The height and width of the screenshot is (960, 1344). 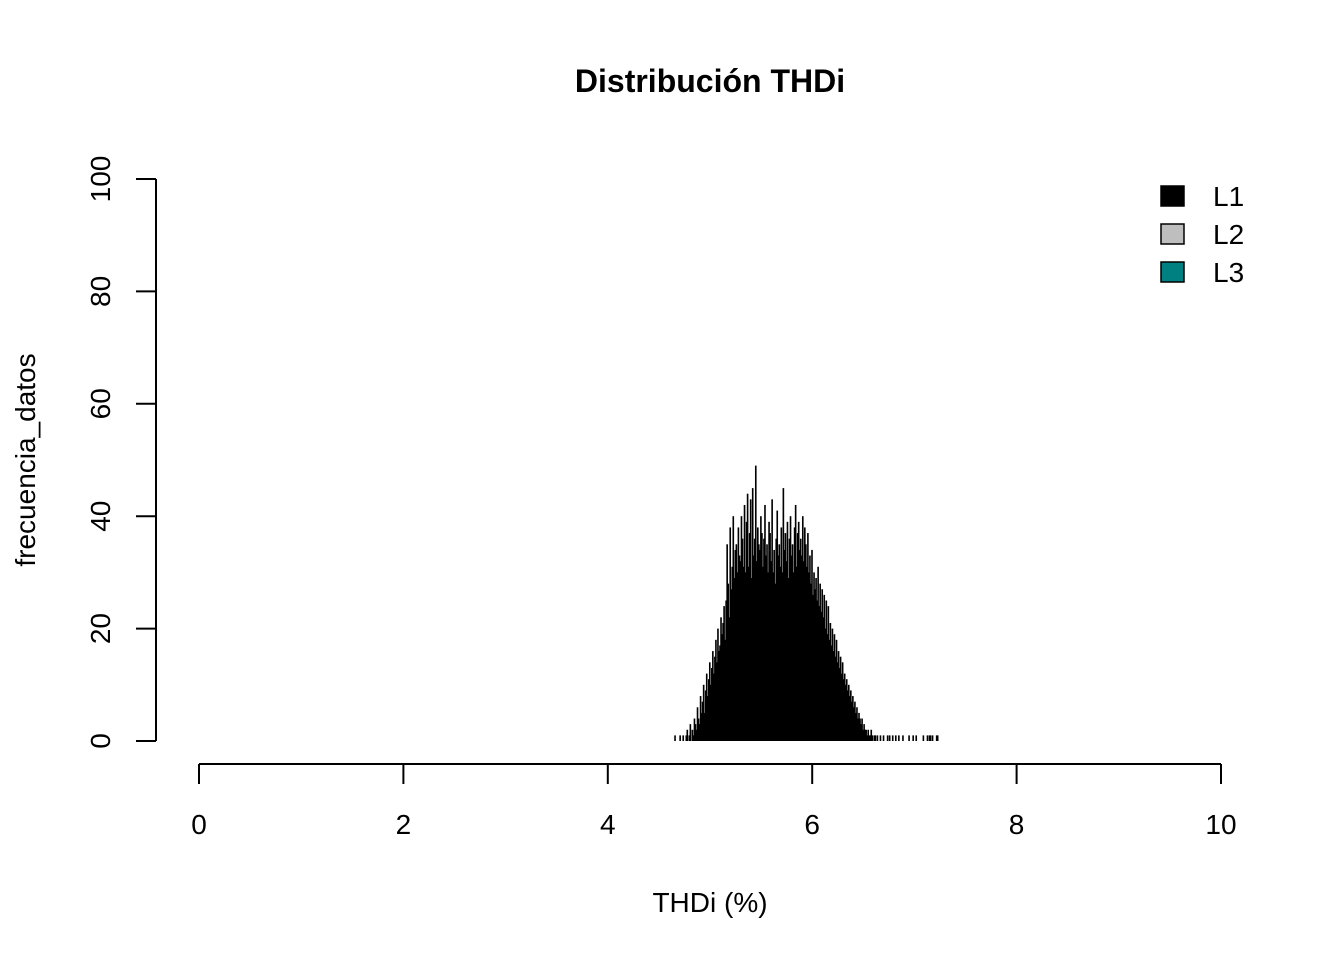 I want to click on x-tick-label: 6, so click(x=812, y=824).